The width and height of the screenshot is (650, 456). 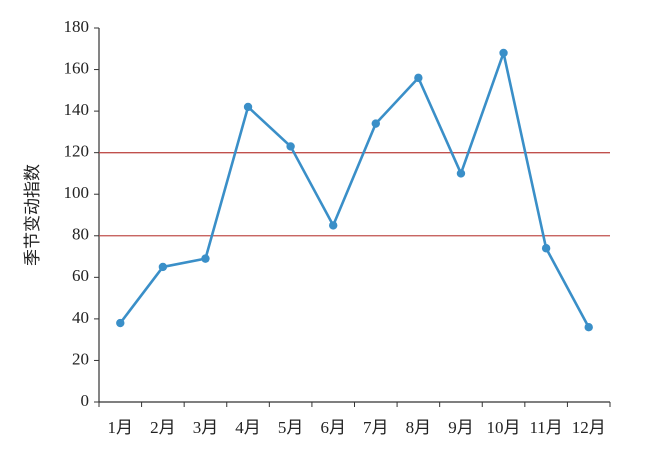 I want to click on y-tick-label: 20, so click(x=80, y=358).